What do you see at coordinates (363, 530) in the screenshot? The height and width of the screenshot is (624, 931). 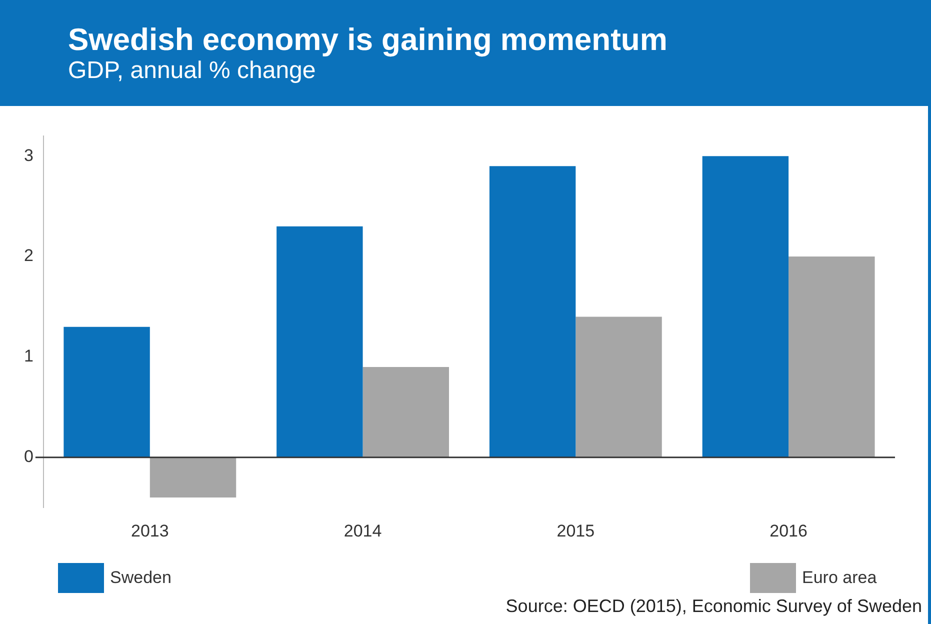 I see `x-tick-label: 2014` at bounding box center [363, 530].